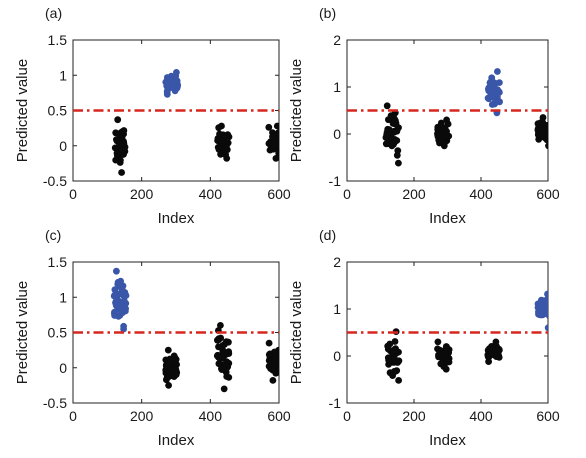 The height and width of the screenshot is (458, 586). I want to click on panel-label: (b), so click(327, 13).